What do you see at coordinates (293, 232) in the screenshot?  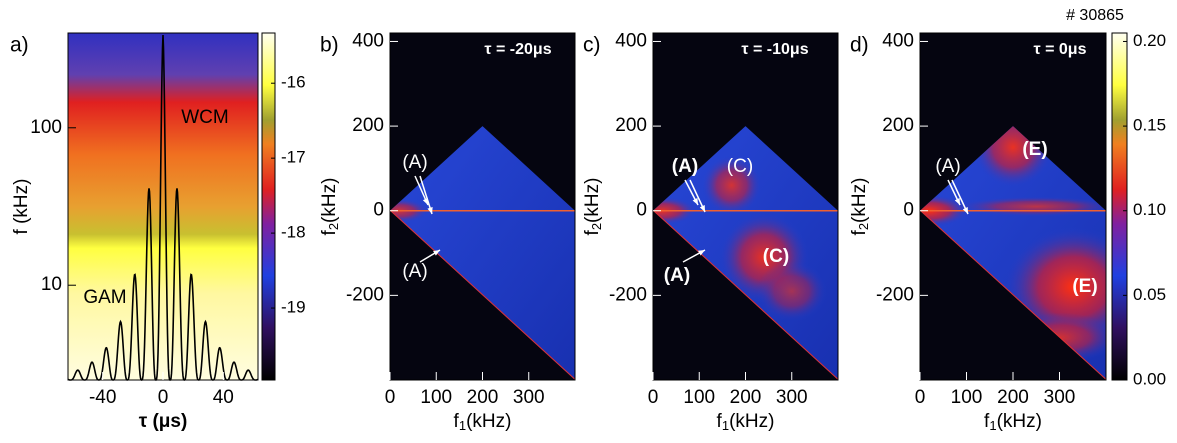 I see `colorbar-tick-label: -18` at bounding box center [293, 232].